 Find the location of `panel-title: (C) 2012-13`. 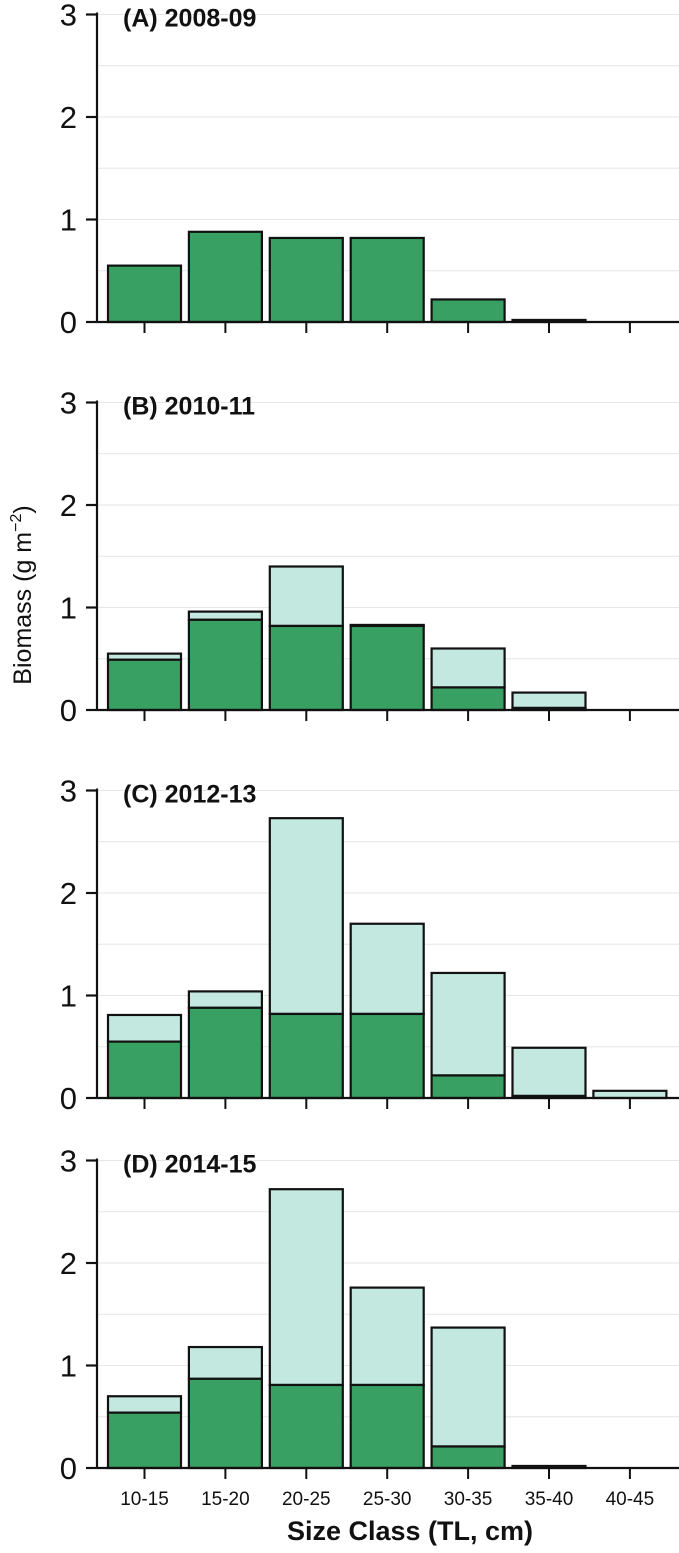

panel-title: (C) 2012-13 is located at coordinates (189, 795).